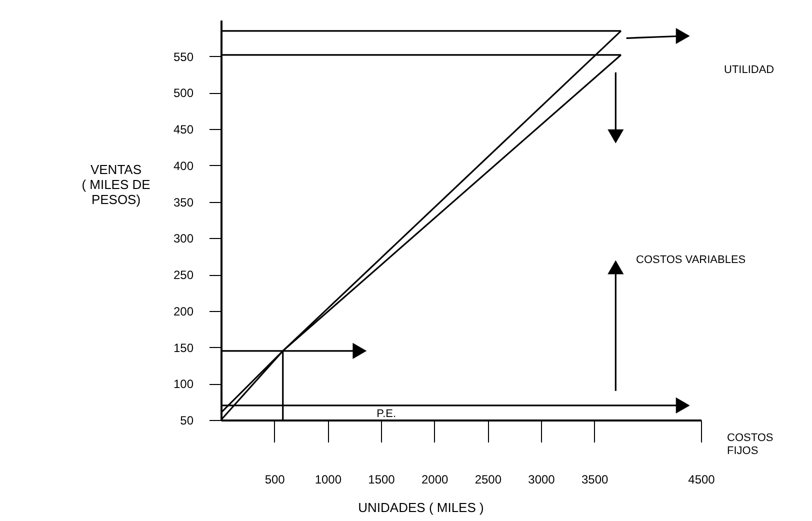 The height and width of the screenshot is (521, 812). What do you see at coordinates (183, 275) in the screenshot?
I see `y-tick-label: 250` at bounding box center [183, 275].